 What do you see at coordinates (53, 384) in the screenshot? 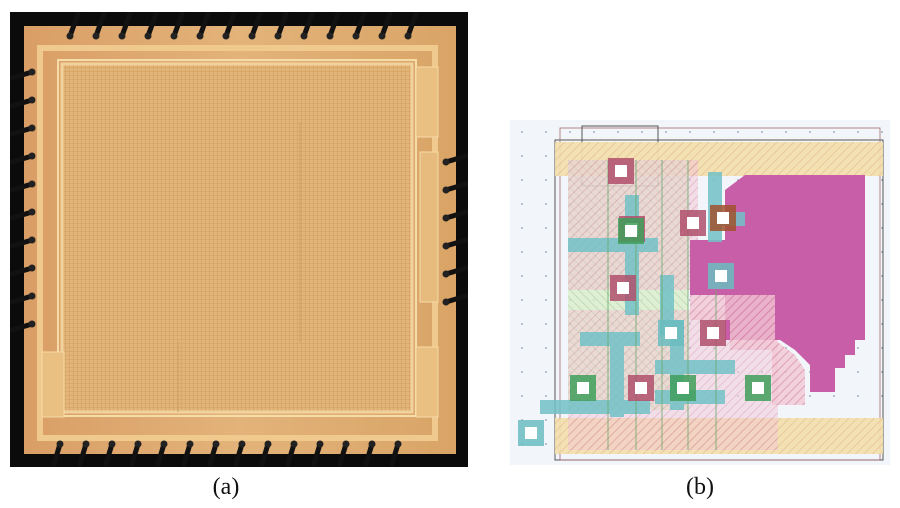
I see `side-block-left-bottom` at bounding box center [53, 384].